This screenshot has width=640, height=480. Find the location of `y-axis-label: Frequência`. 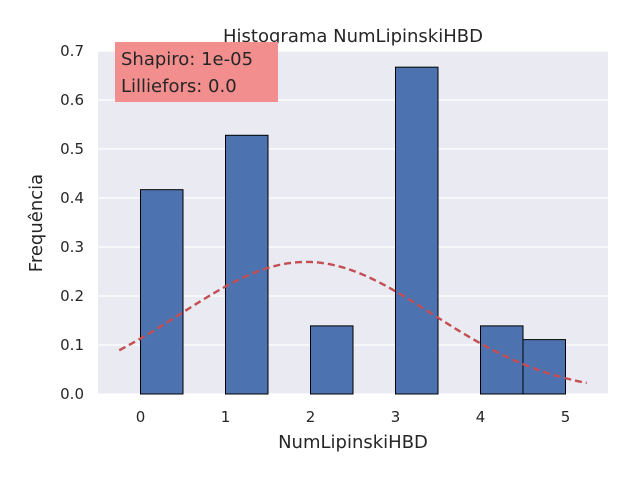

y-axis-label: Frequência is located at coordinates (36, 223).